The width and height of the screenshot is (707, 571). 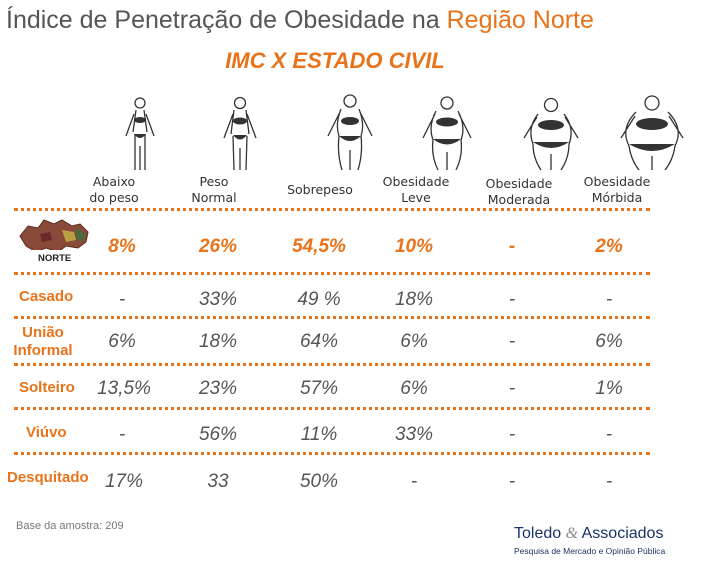 What do you see at coordinates (319, 246) in the screenshot?
I see `norte-value: 54,5%` at bounding box center [319, 246].